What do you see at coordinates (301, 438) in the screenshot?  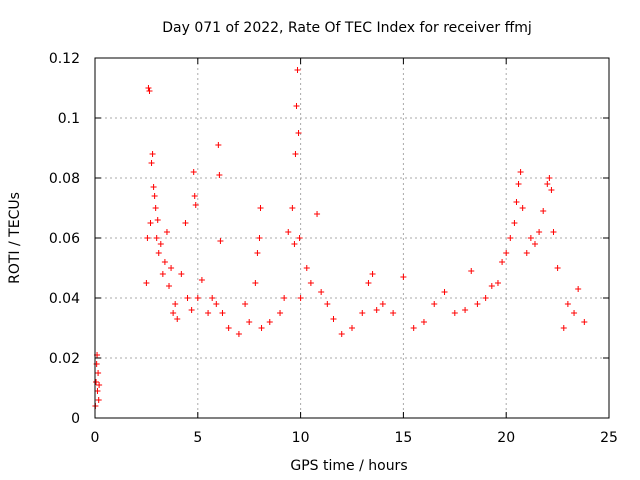 I see `x-tick-label: 10` at bounding box center [301, 438].